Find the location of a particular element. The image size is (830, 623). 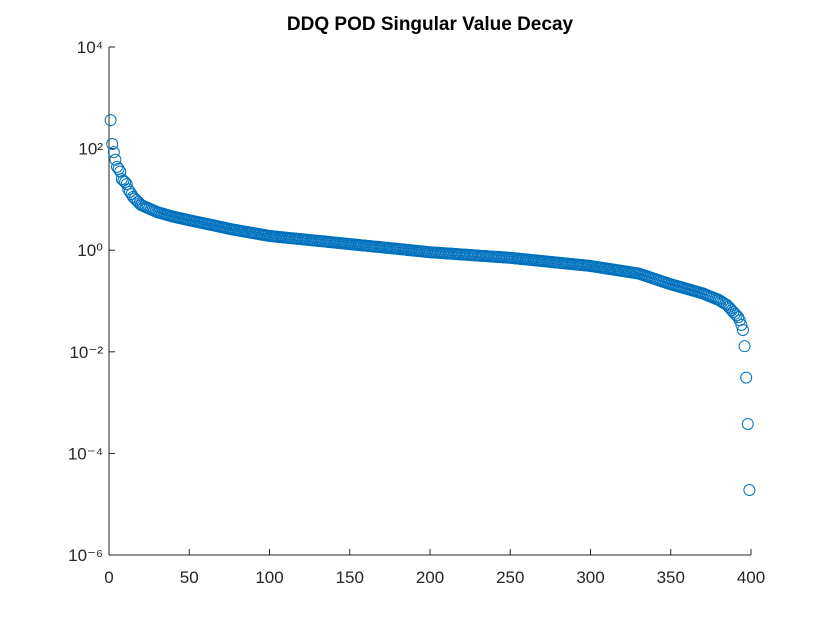

x-tick-label: 200 is located at coordinates (430, 577).